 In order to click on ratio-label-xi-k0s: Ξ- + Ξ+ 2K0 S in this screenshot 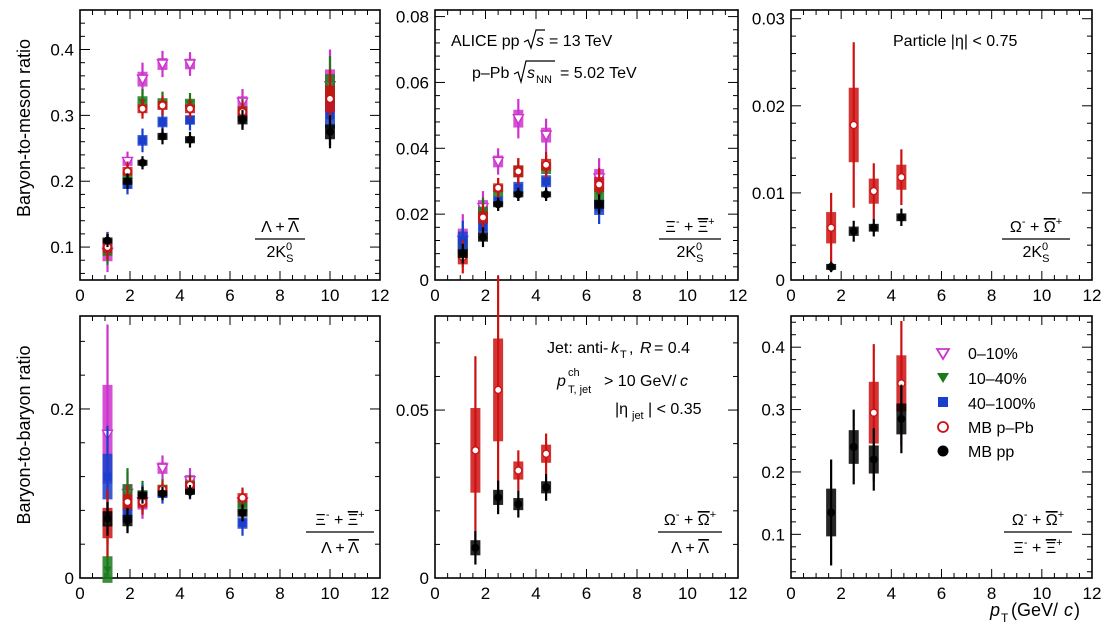, I will do `click(690, 240)`.